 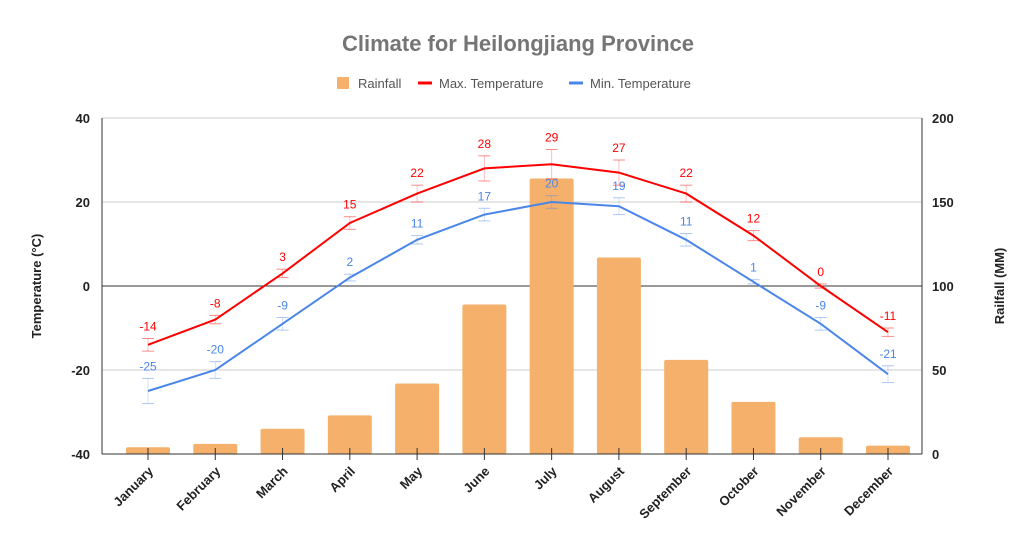 I want to click on x-tick-label: March, so click(x=272, y=482).